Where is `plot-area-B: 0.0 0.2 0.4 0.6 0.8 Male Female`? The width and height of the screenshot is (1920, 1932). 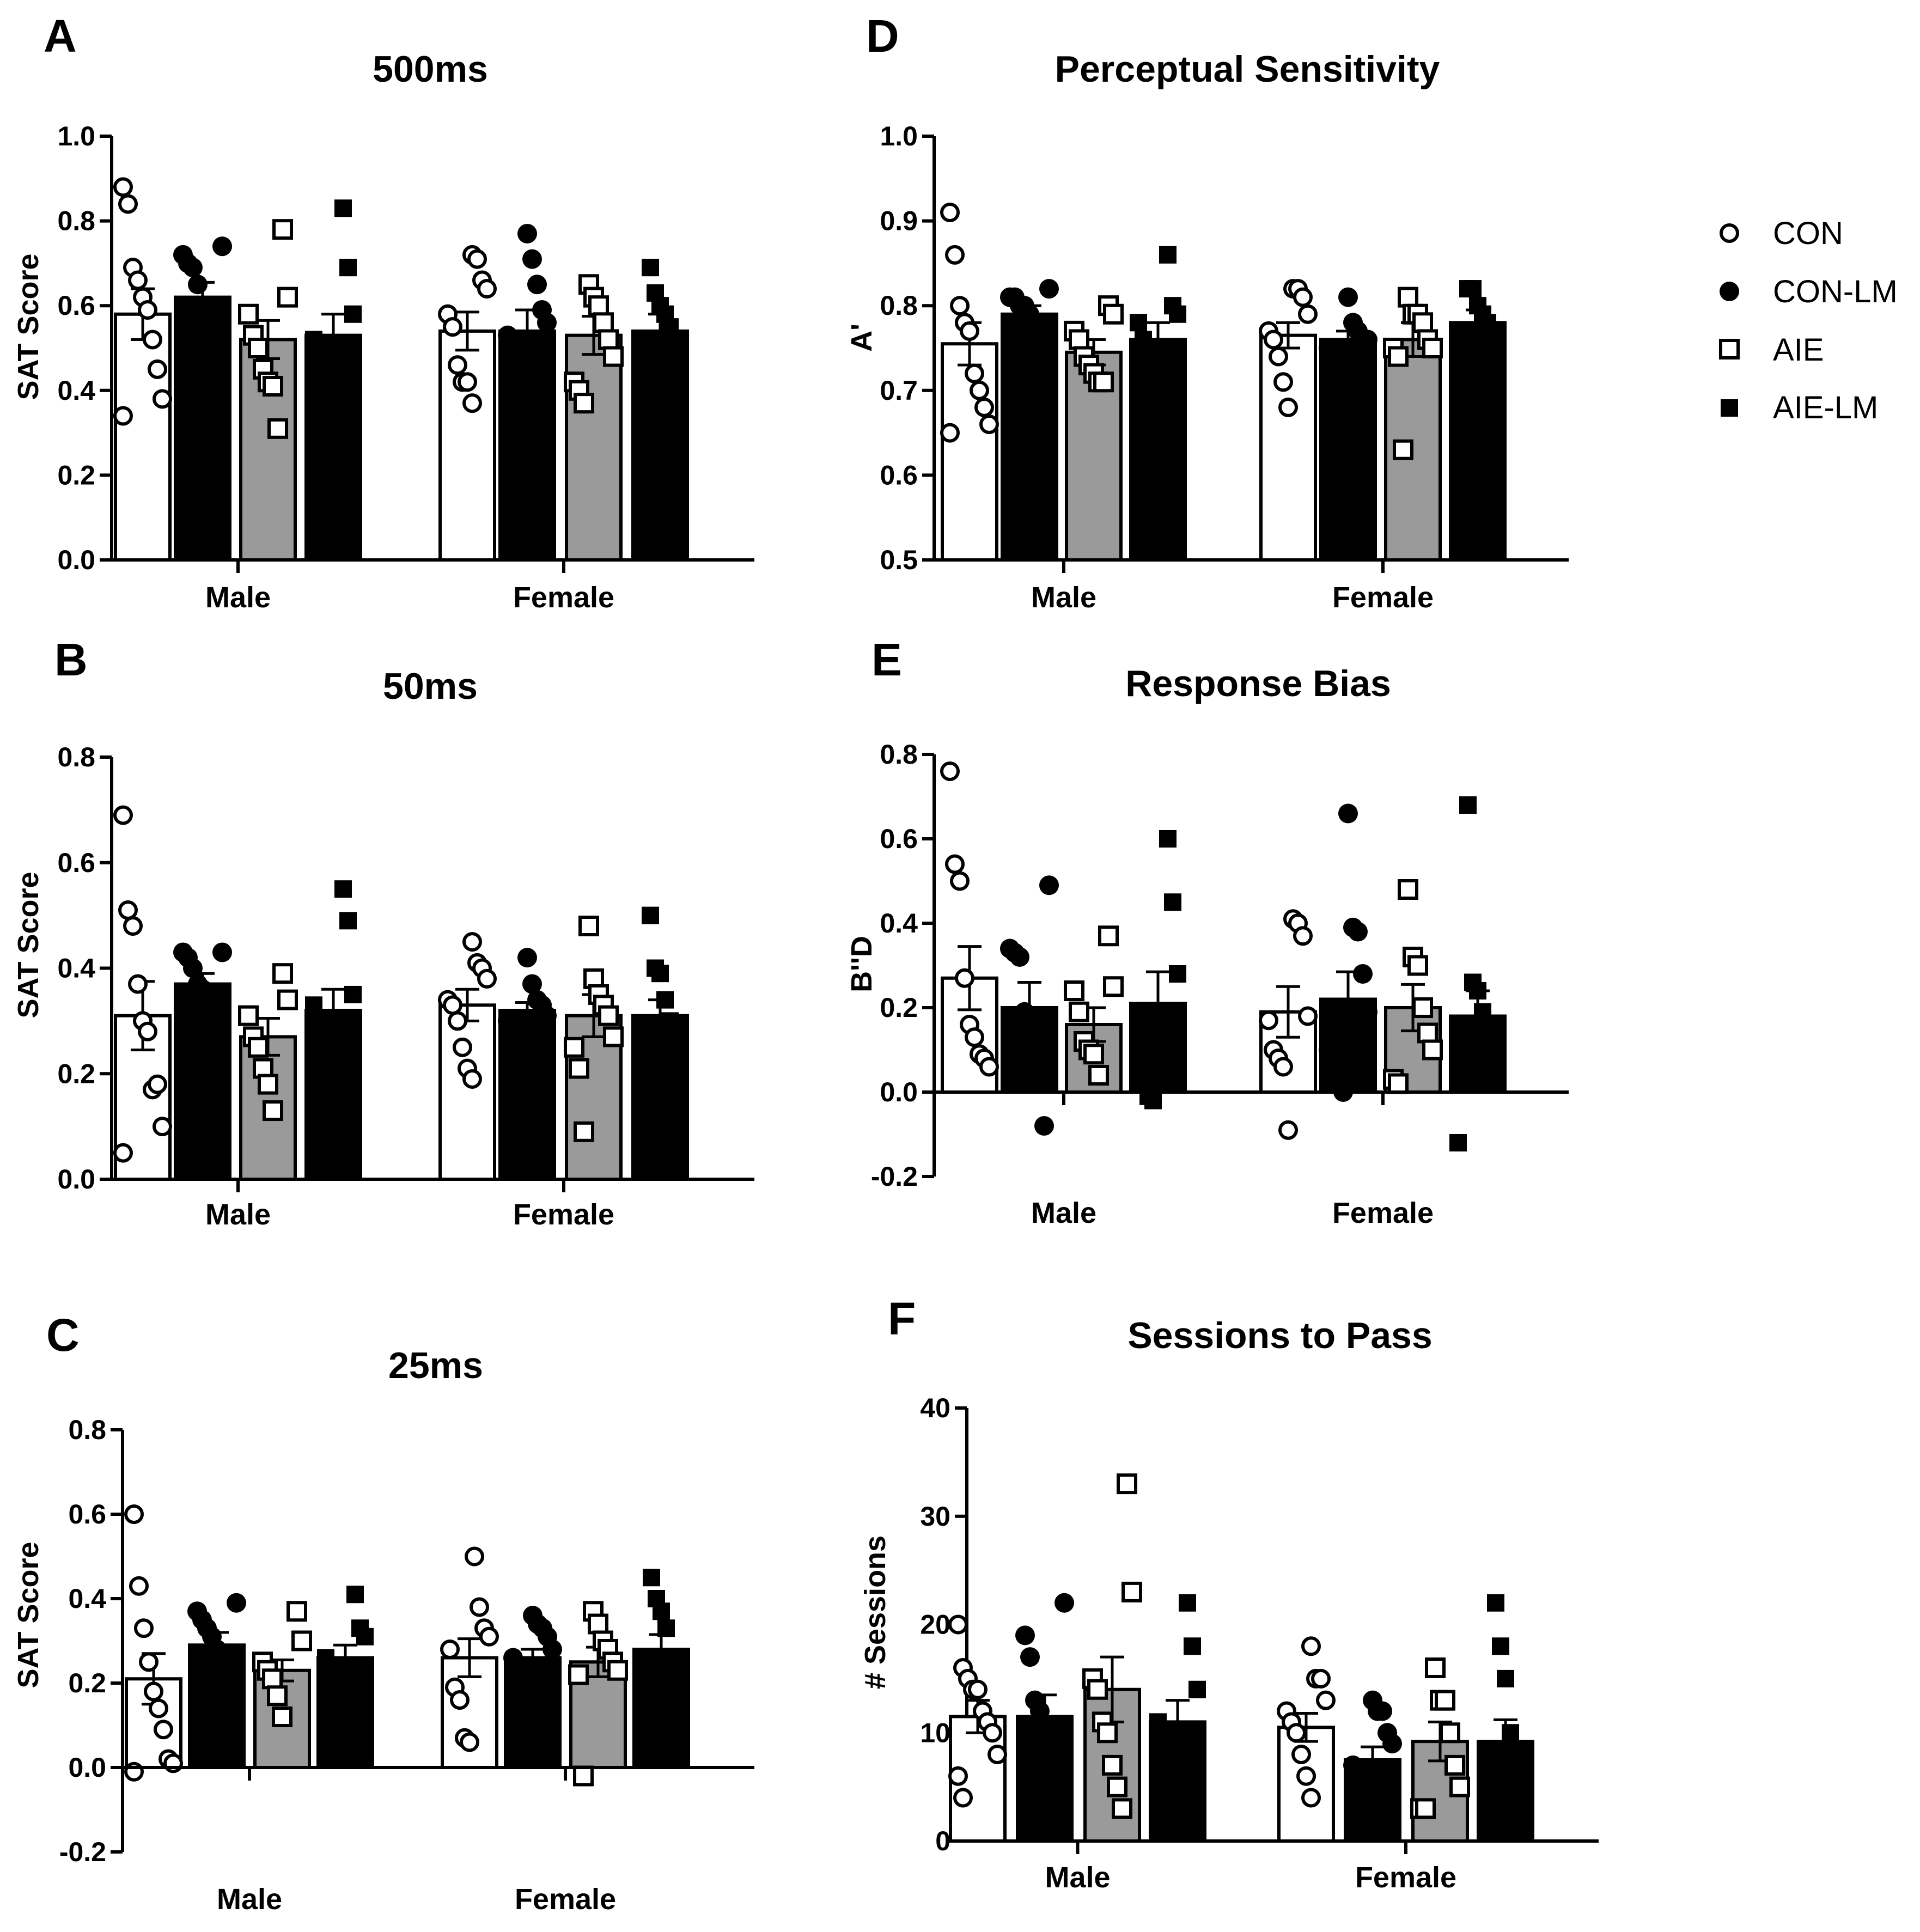 plot-area-B: 0.0 0.2 0.4 0.6 0.8 Male Female is located at coordinates (405, 986).